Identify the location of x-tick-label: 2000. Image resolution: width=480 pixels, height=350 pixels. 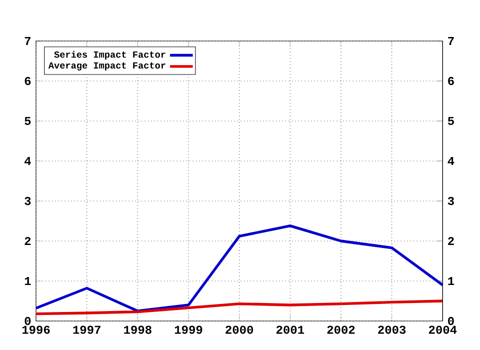
(240, 330).